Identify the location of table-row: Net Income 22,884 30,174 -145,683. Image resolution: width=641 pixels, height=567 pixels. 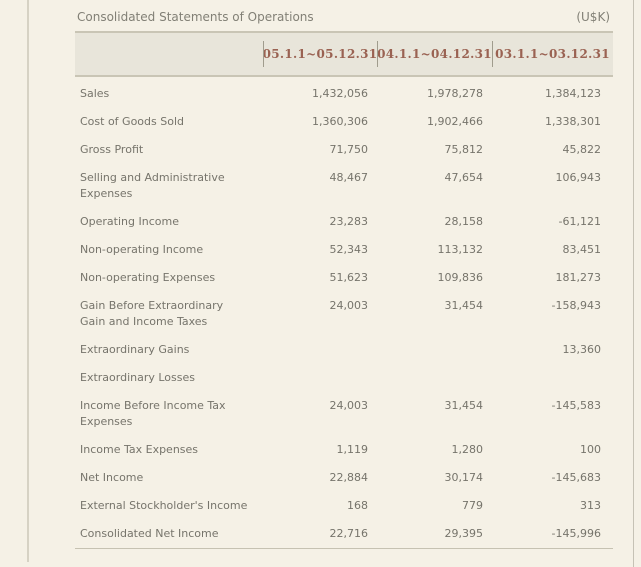
(344, 478).